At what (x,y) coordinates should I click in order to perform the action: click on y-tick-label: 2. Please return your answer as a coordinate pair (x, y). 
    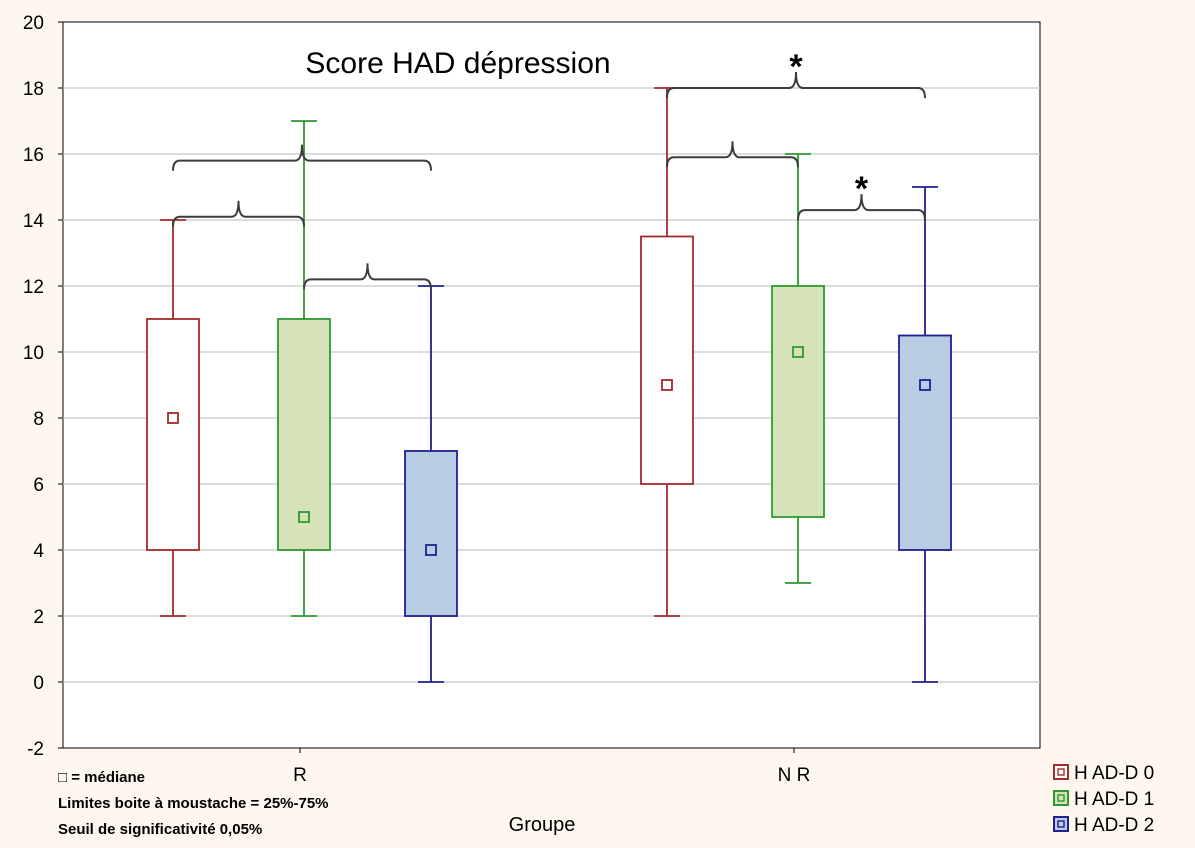
    Looking at the image, I should click on (38, 617).